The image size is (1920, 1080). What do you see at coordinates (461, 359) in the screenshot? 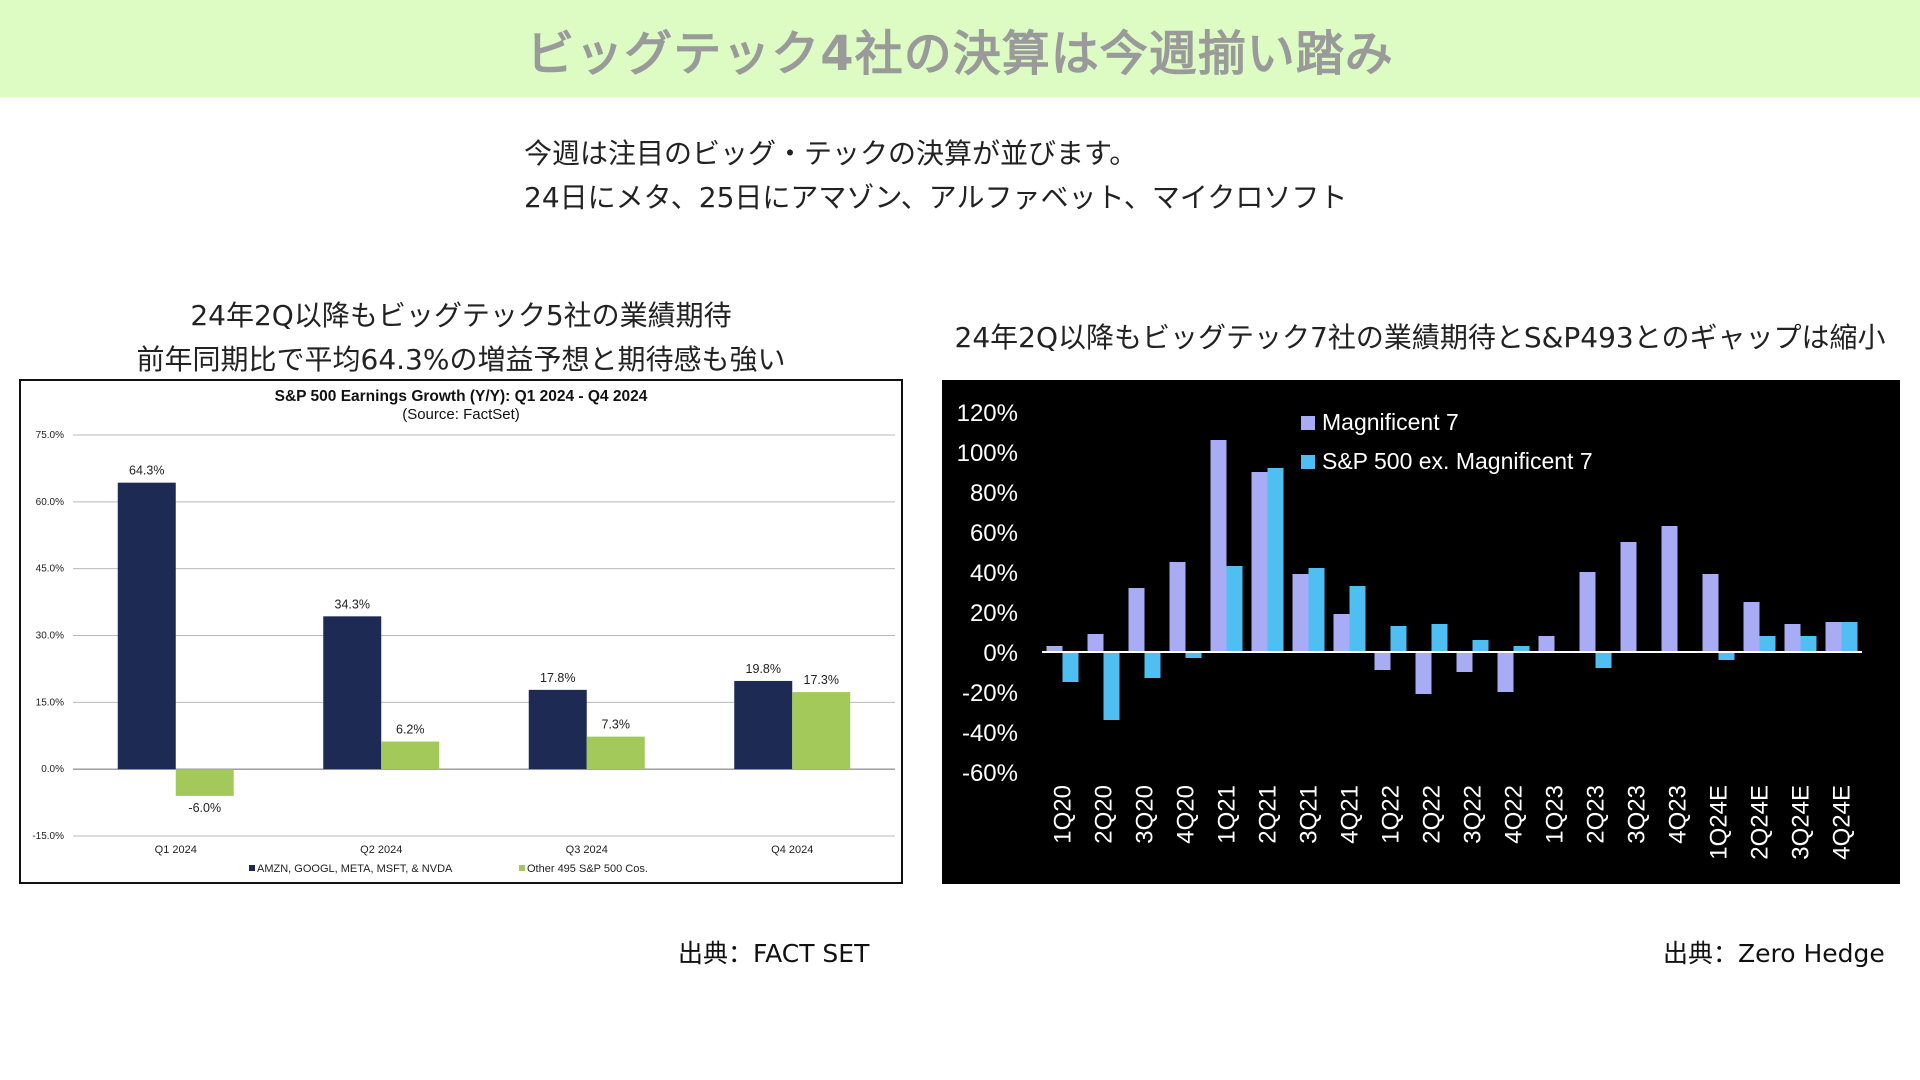
I see `left-caption-line-2: 前年同期比で平均64.3%の増益予想と期待感も強い` at bounding box center [461, 359].